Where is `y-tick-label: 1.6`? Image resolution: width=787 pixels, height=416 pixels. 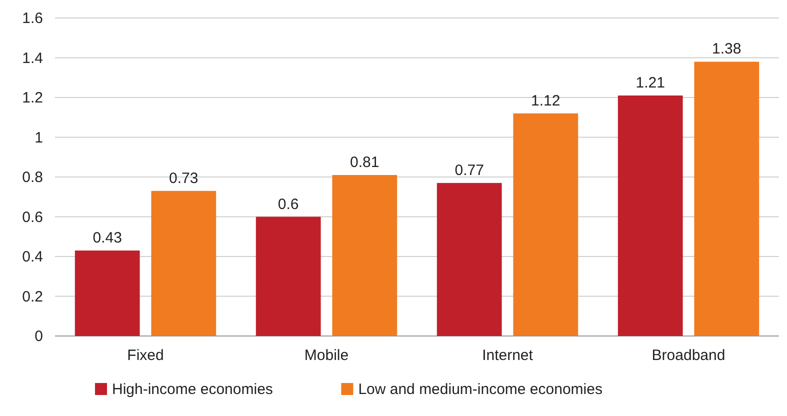
y-tick-label: 1.6 is located at coordinates (32, 18).